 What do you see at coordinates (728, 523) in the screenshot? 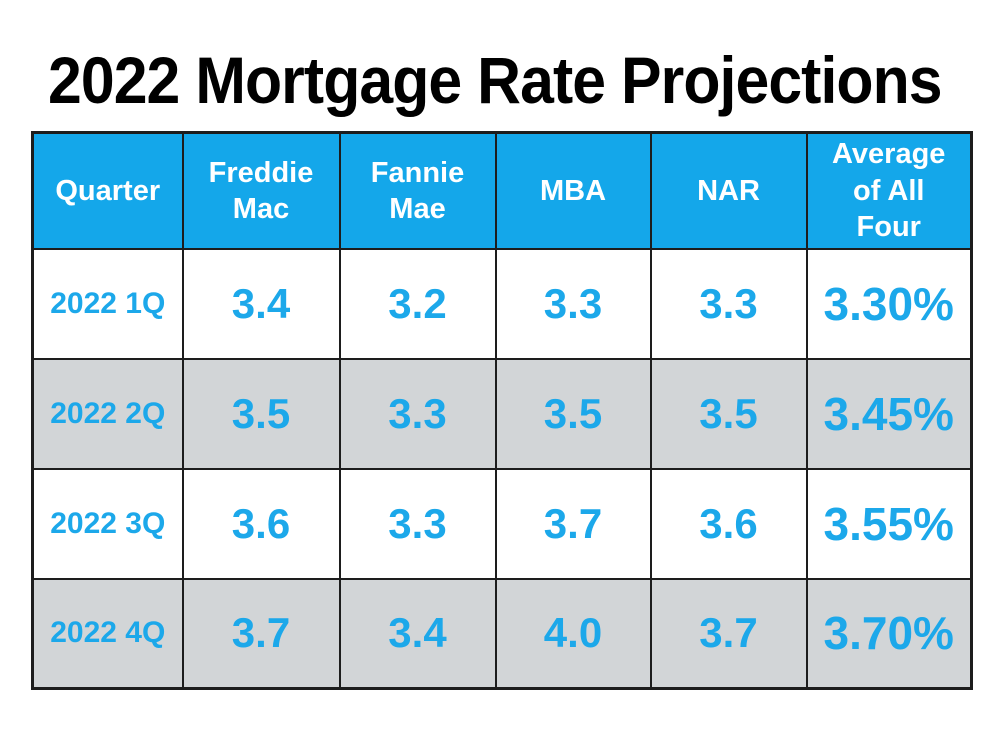
I see `rate-cell-nar: 3.6` at bounding box center [728, 523].